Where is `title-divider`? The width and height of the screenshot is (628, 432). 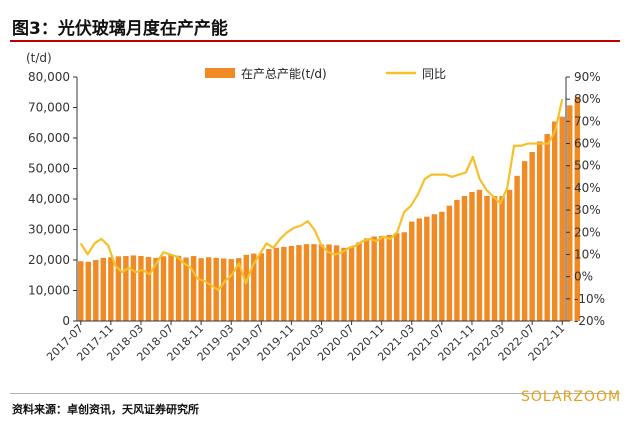 title-divider is located at coordinates (315, 41).